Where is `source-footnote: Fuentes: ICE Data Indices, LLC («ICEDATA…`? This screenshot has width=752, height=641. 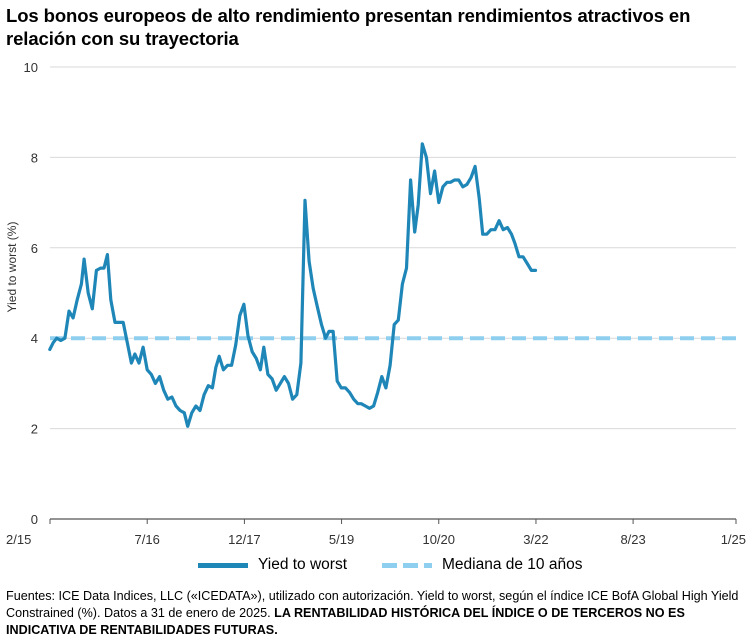 source-footnote: Fuentes: ICE Data Indices, LLC («ICEDATA… is located at coordinates (377, 613).